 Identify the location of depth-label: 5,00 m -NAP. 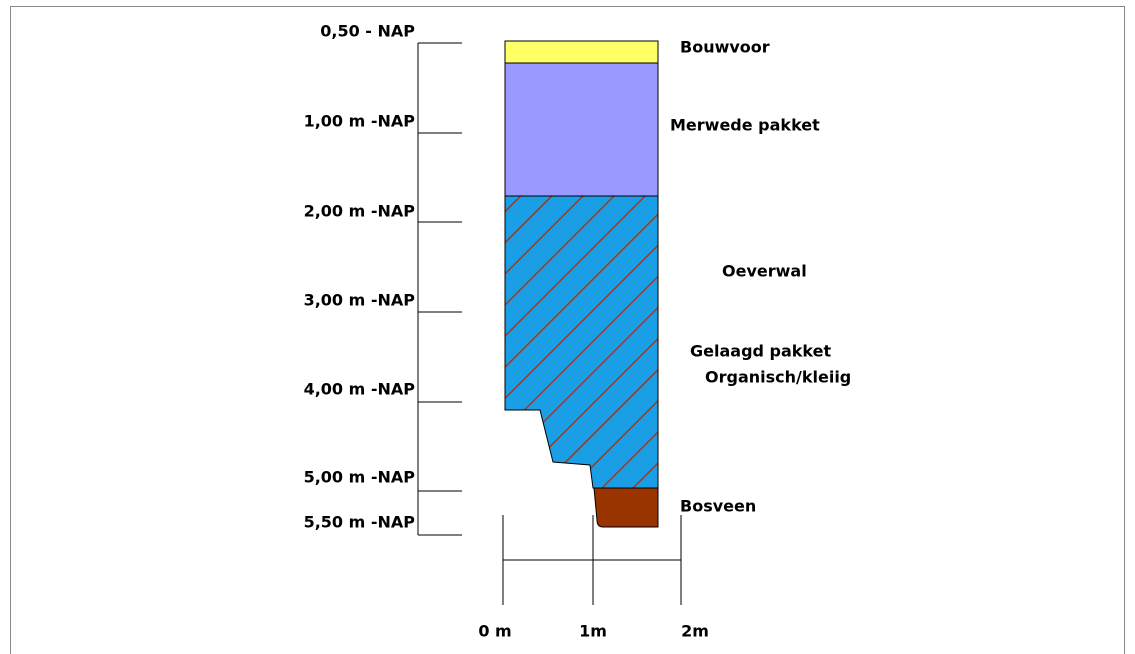
(360, 477).